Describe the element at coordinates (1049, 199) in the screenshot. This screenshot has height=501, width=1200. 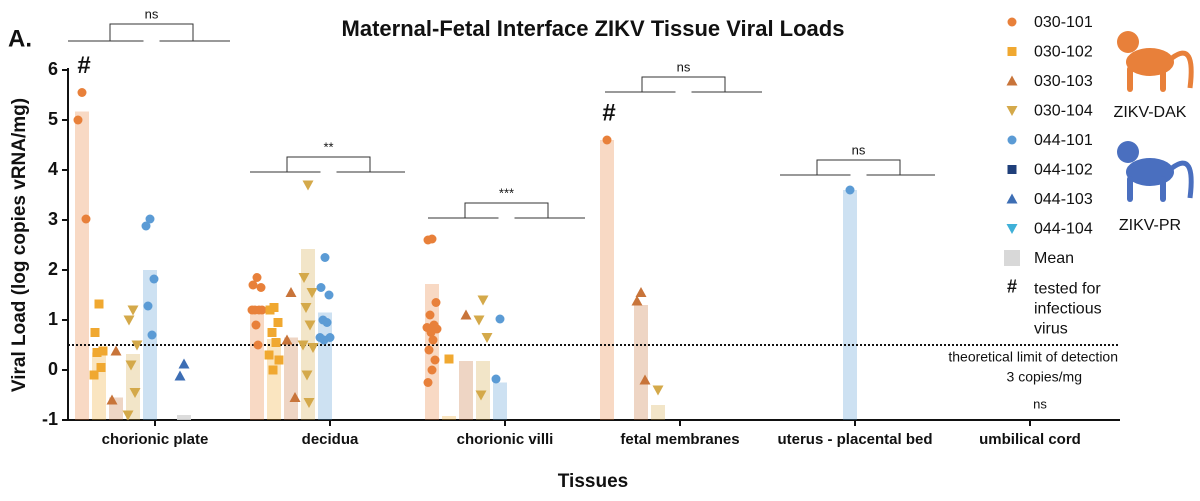
I see `legend-item: 044-103` at that location.